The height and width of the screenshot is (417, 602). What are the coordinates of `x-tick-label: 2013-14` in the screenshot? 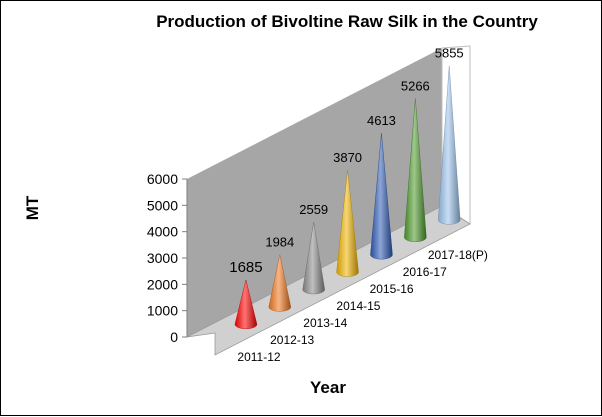 It's located at (325, 323).